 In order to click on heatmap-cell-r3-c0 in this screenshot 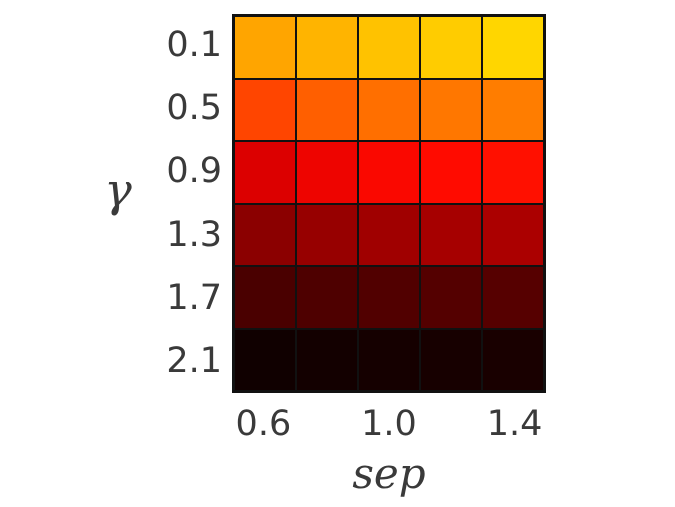, I will do `click(265, 234)`.